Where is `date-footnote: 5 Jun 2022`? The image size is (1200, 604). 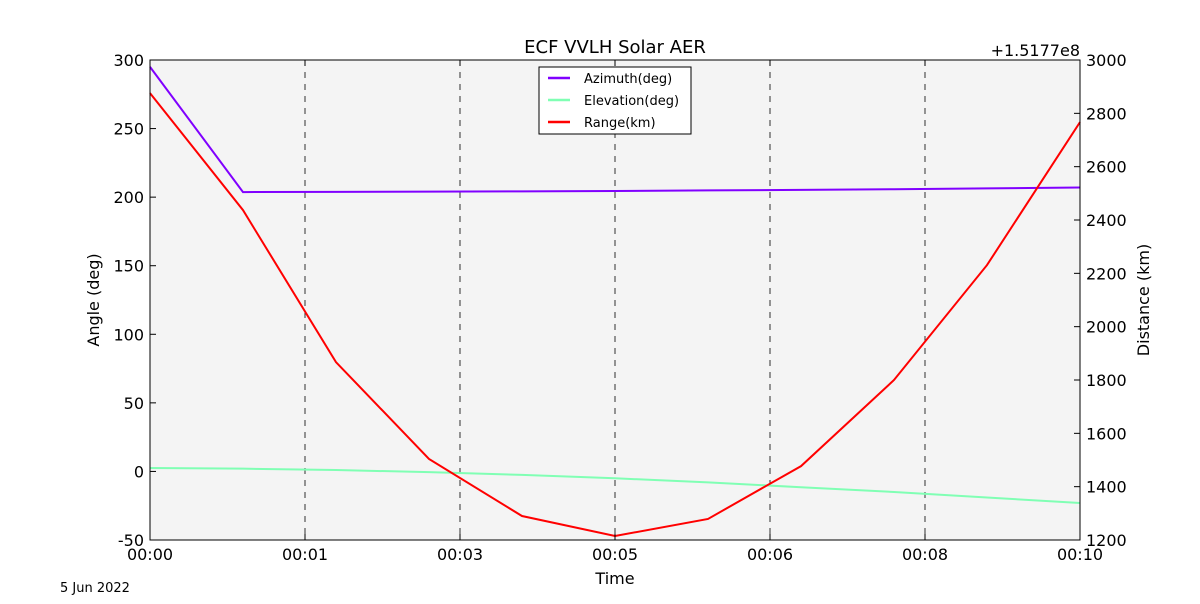 date-footnote: 5 Jun 2022 is located at coordinates (95, 588).